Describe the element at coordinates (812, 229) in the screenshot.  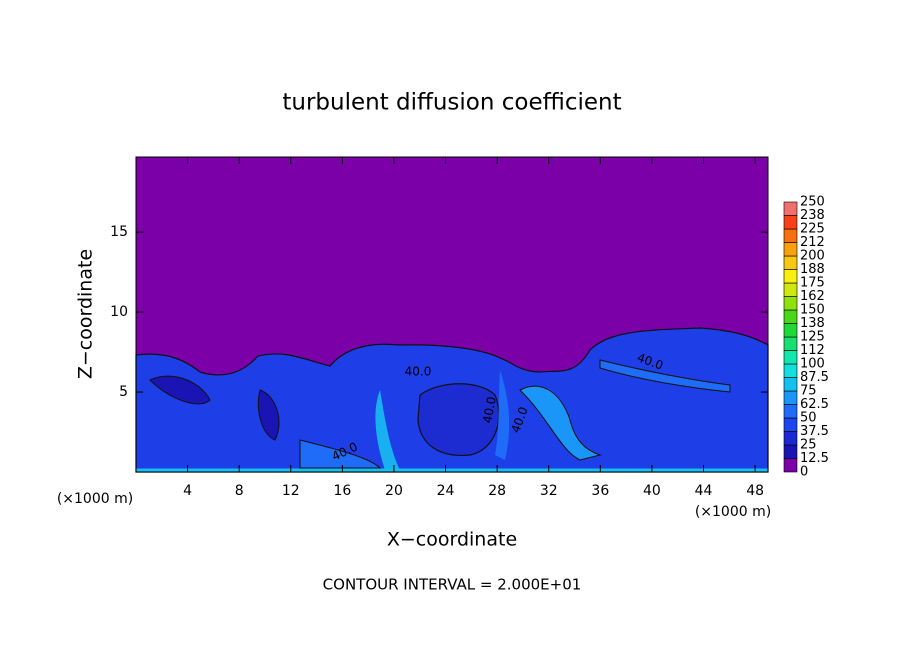
I see `colorbar-label: 225` at that location.